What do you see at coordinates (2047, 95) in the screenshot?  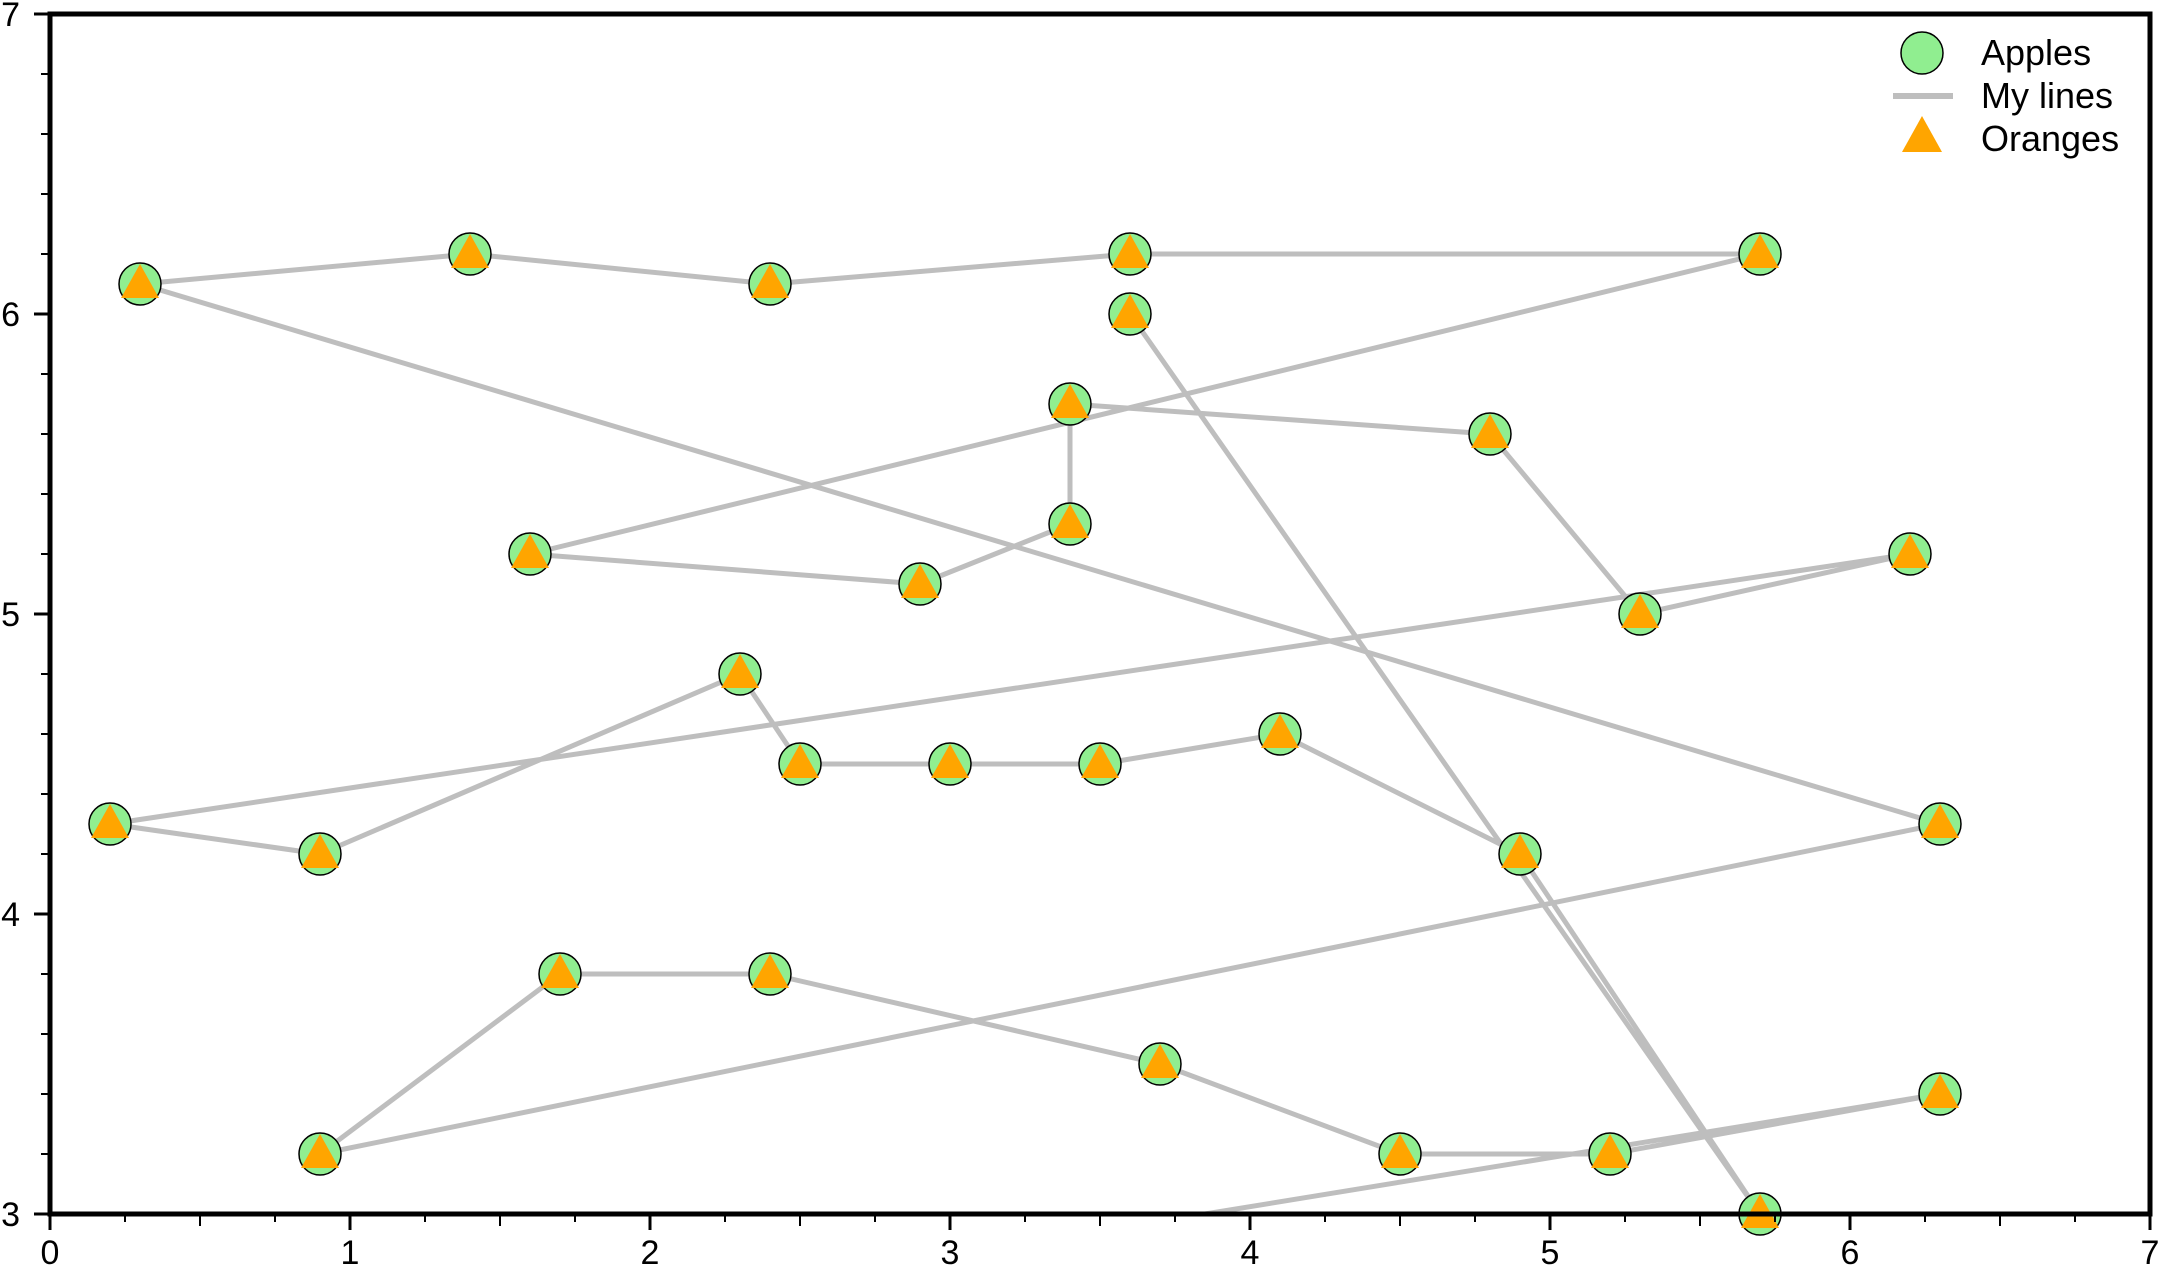 I see `legend-lines-label: My lines` at bounding box center [2047, 95].